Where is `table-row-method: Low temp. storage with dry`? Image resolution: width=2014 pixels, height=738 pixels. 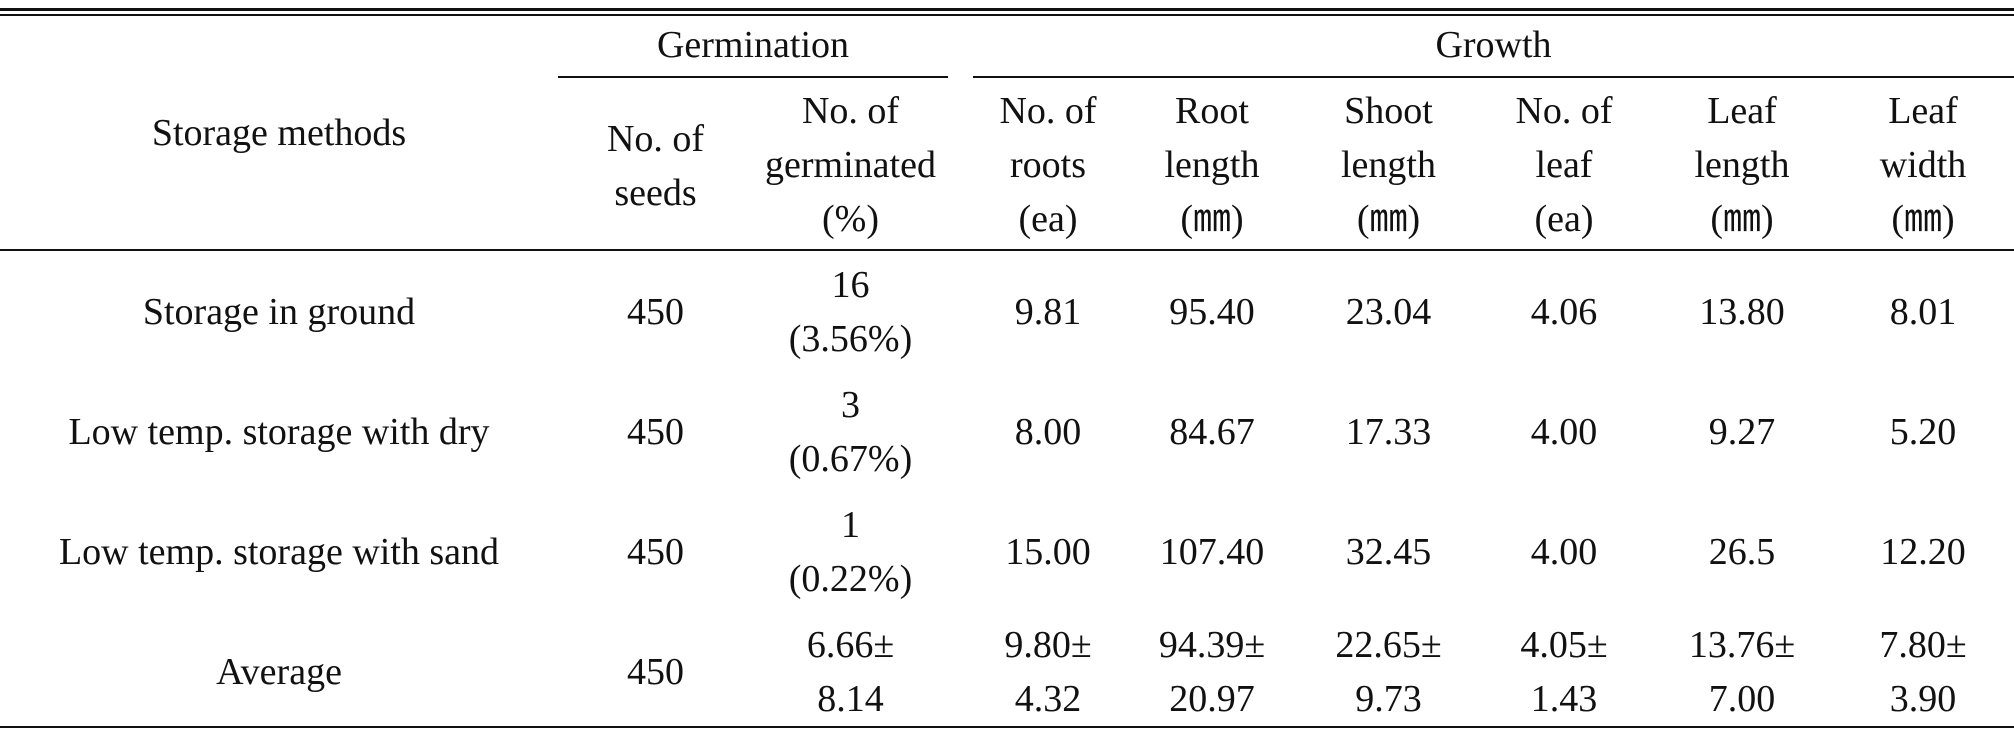 table-row-method: Low temp. storage with dry is located at coordinates (279, 432).